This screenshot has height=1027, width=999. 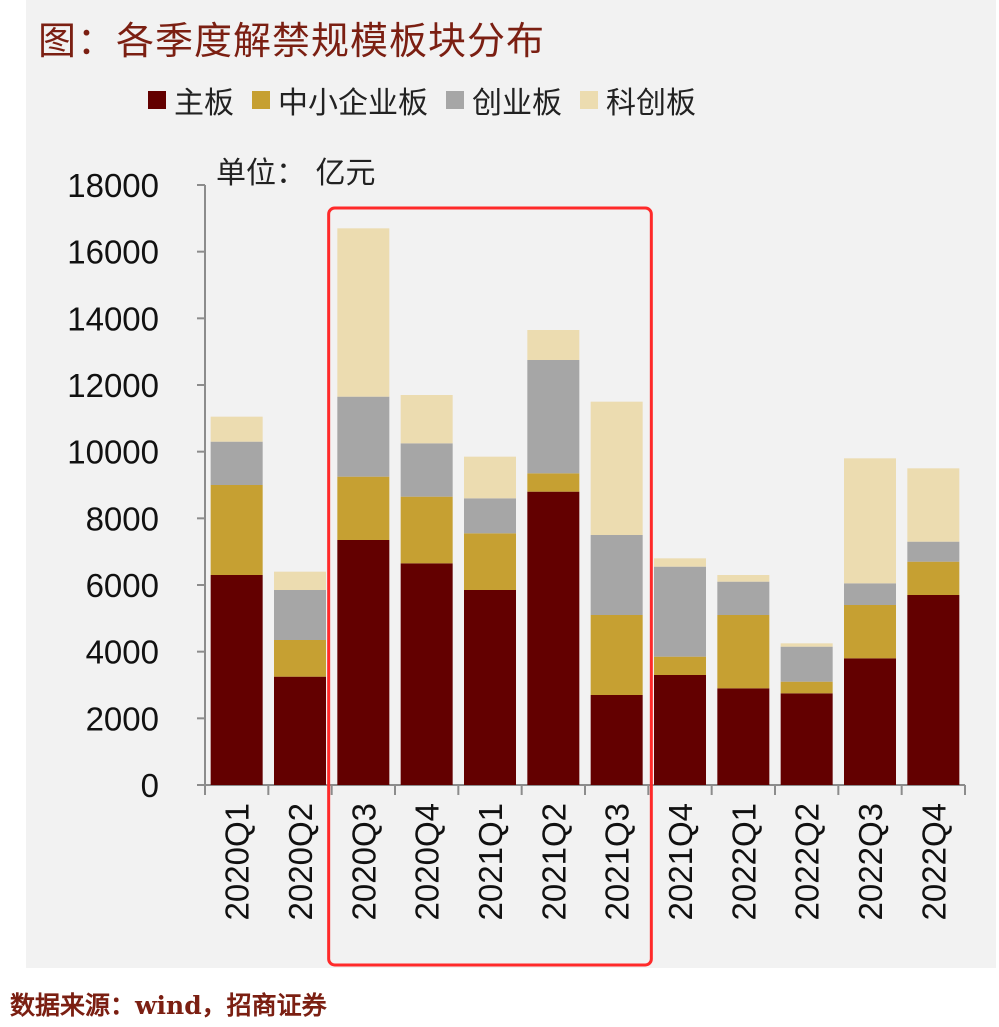 What do you see at coordinates (427, 861) in the screenshot?
I see `x-tick-label: 2020Q4` at bounding box center [427, 861].